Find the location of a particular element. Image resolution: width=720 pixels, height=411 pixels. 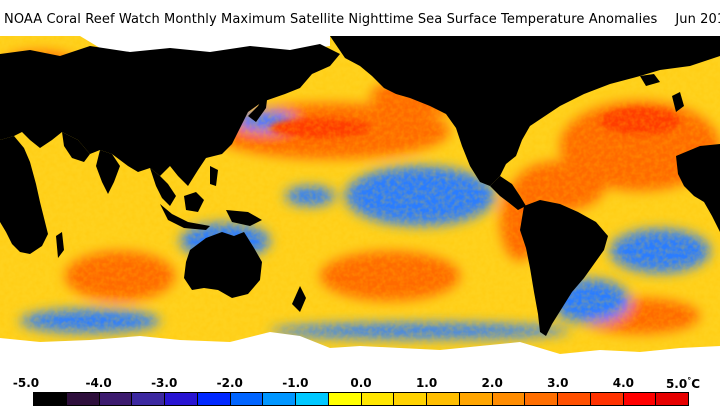

land-british-isles is located at coordinates (678, 102).